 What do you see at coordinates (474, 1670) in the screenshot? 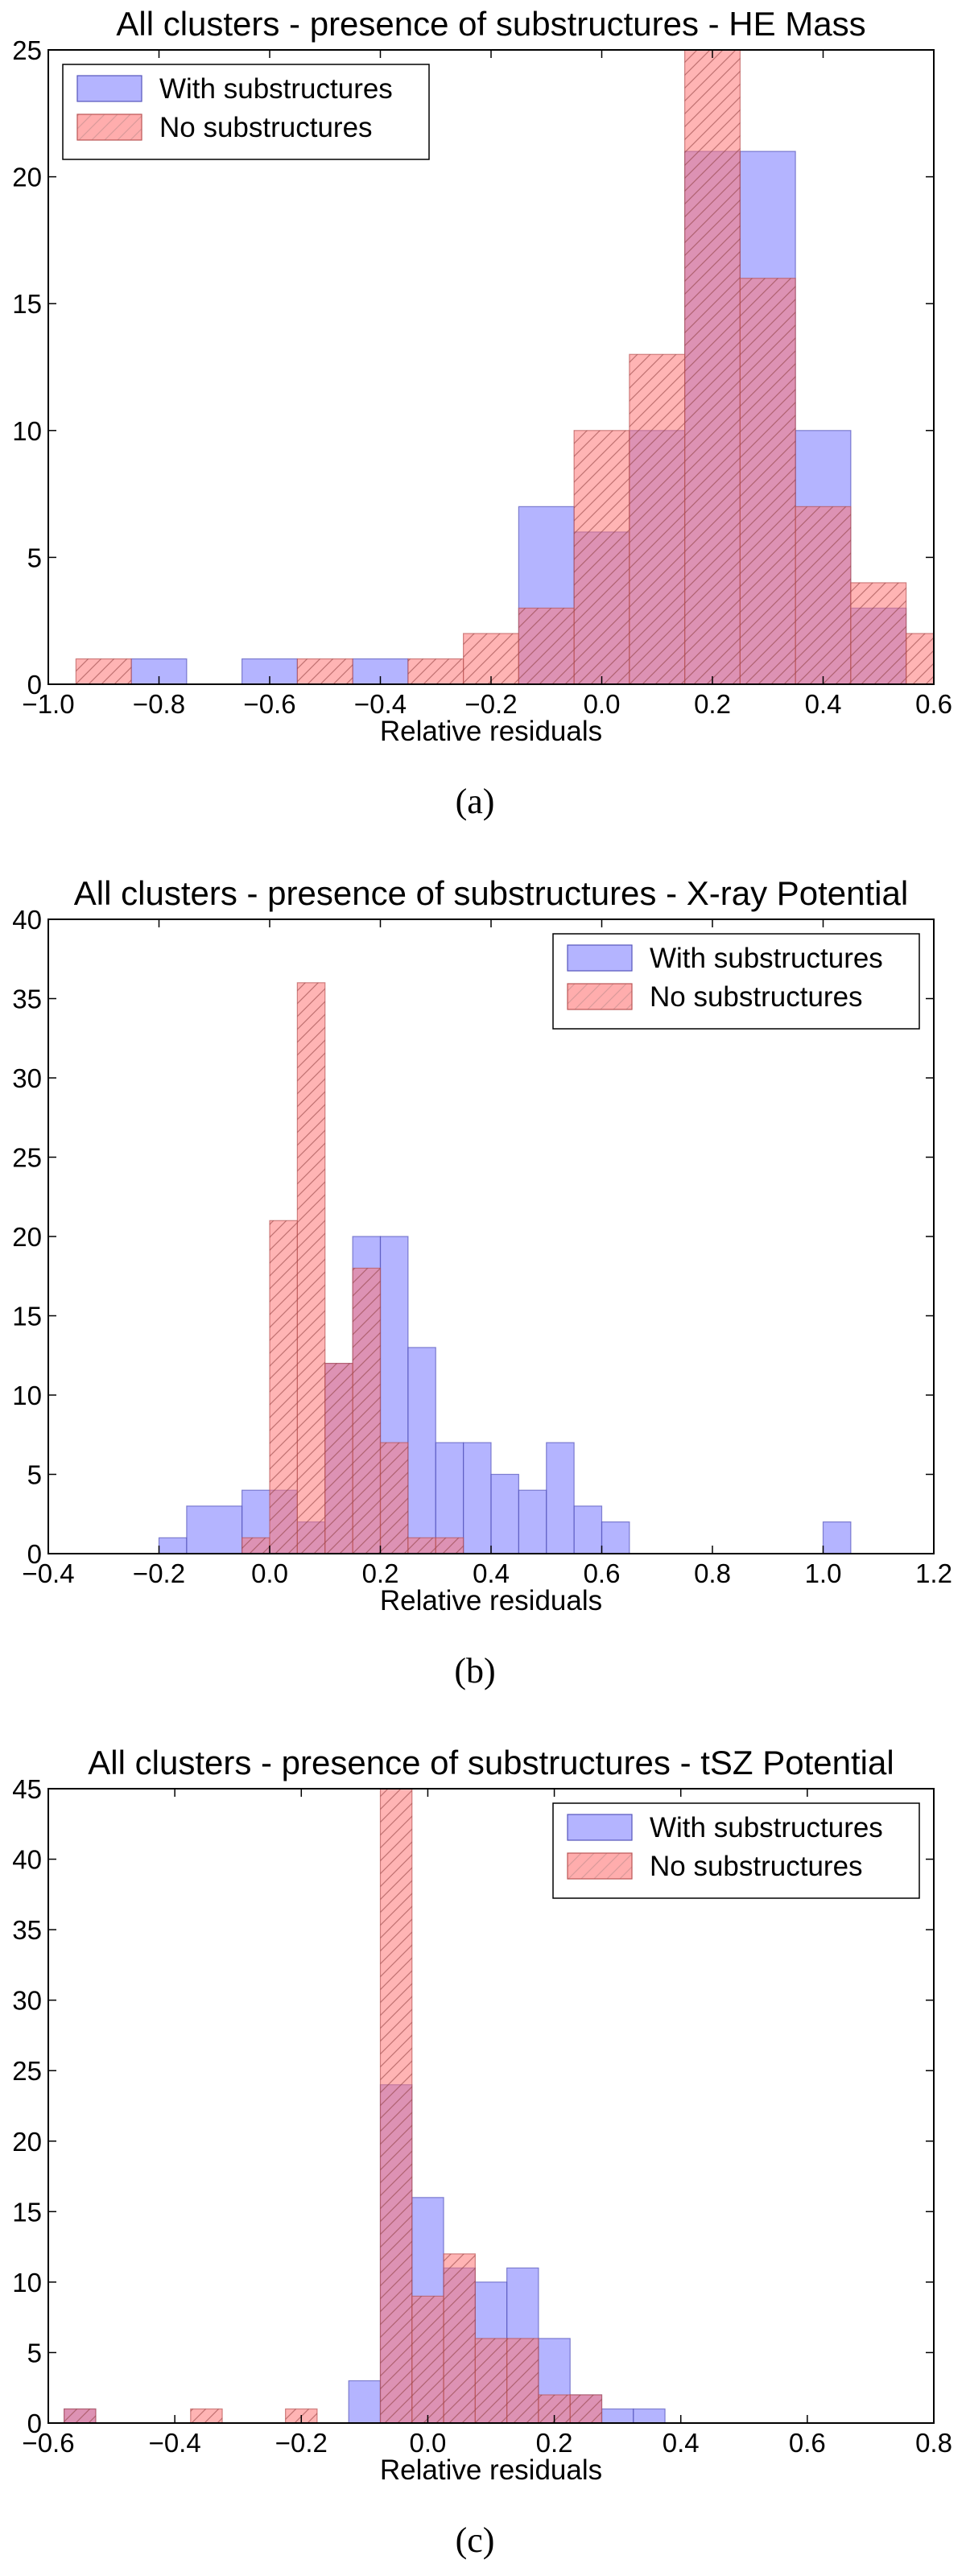
I see `panel-caption: (b)` at bounding box center [474, 1670].